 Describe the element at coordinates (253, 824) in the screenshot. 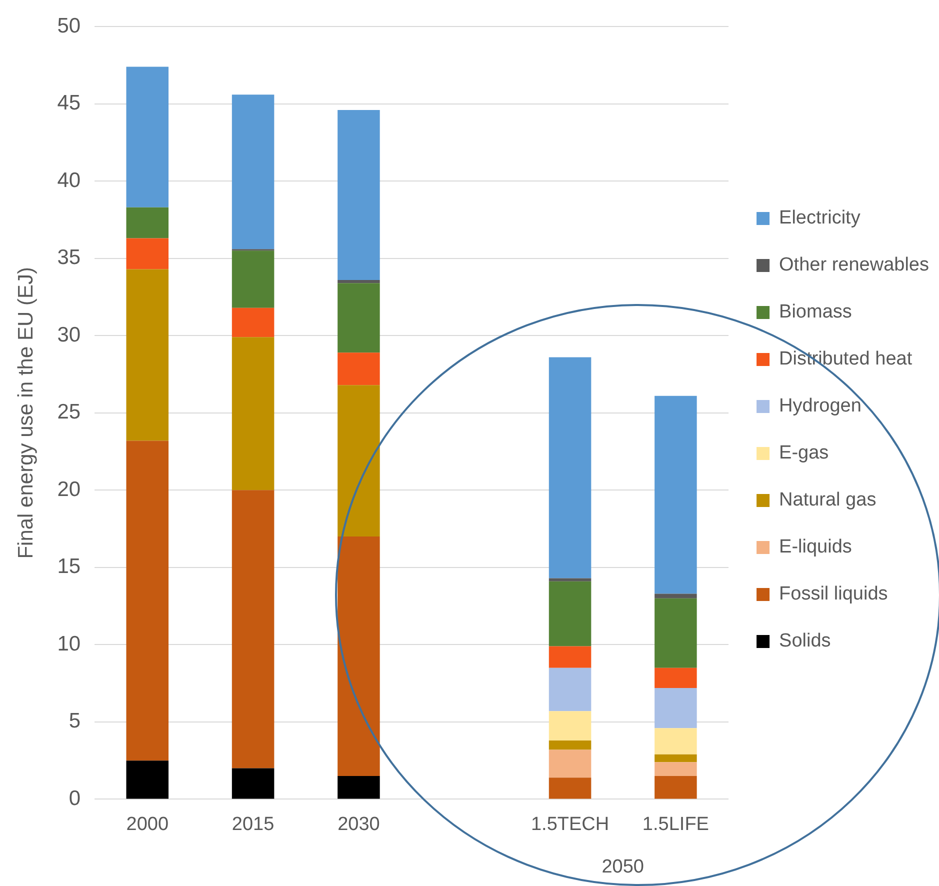

I see `x-tick-label: 2015` at that location.